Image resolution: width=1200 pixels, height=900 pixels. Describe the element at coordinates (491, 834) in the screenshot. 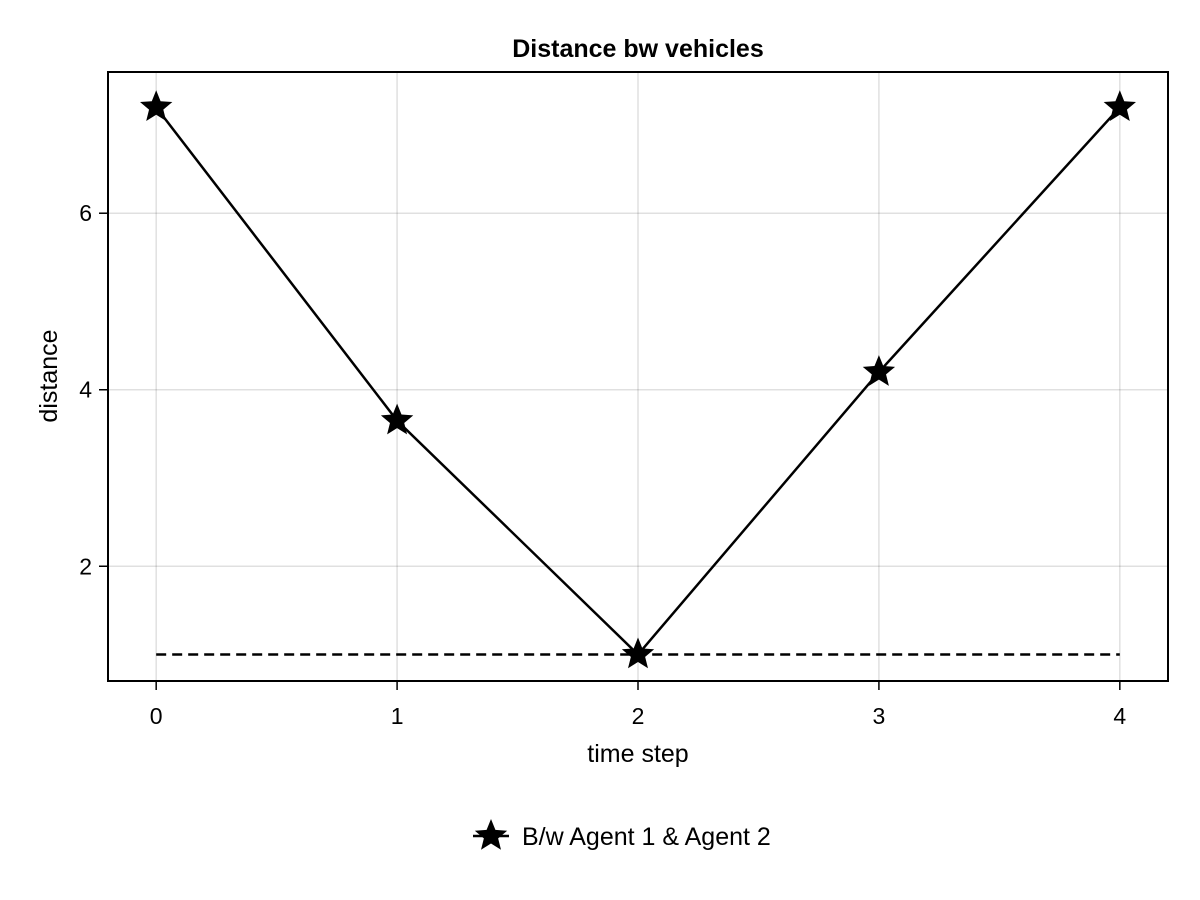

I see `legend-star-marker` at that location.